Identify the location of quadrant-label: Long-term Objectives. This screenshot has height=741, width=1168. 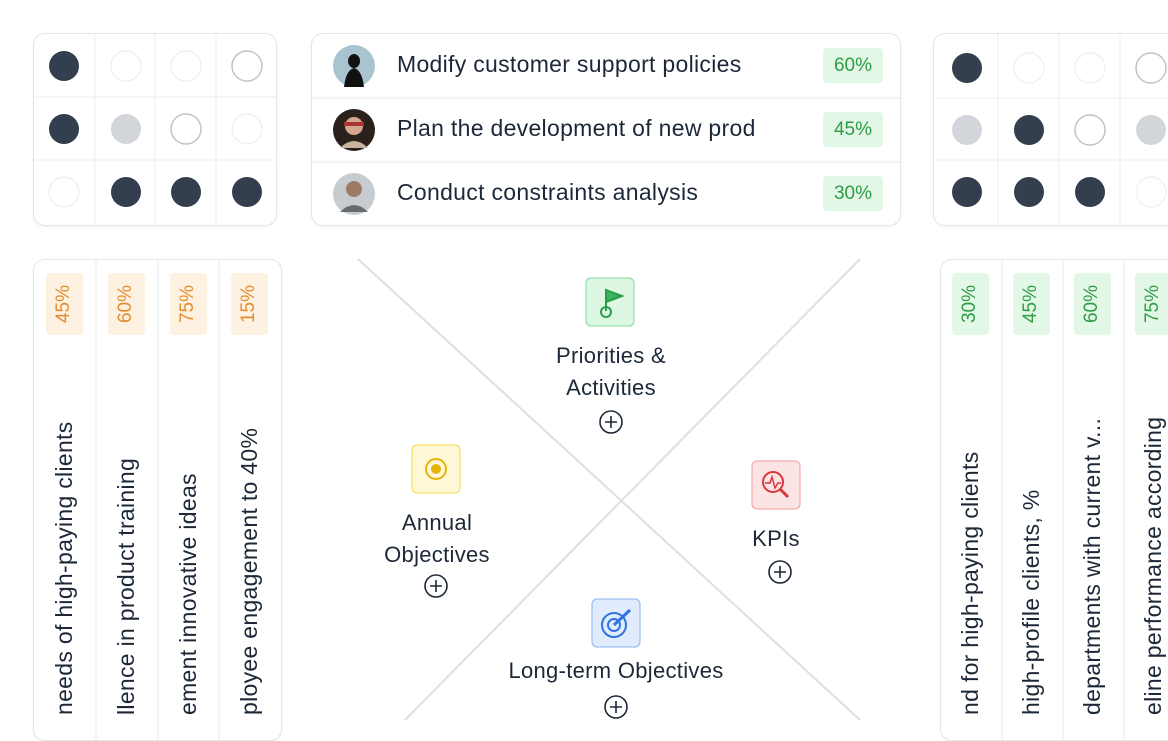
(616, 670).